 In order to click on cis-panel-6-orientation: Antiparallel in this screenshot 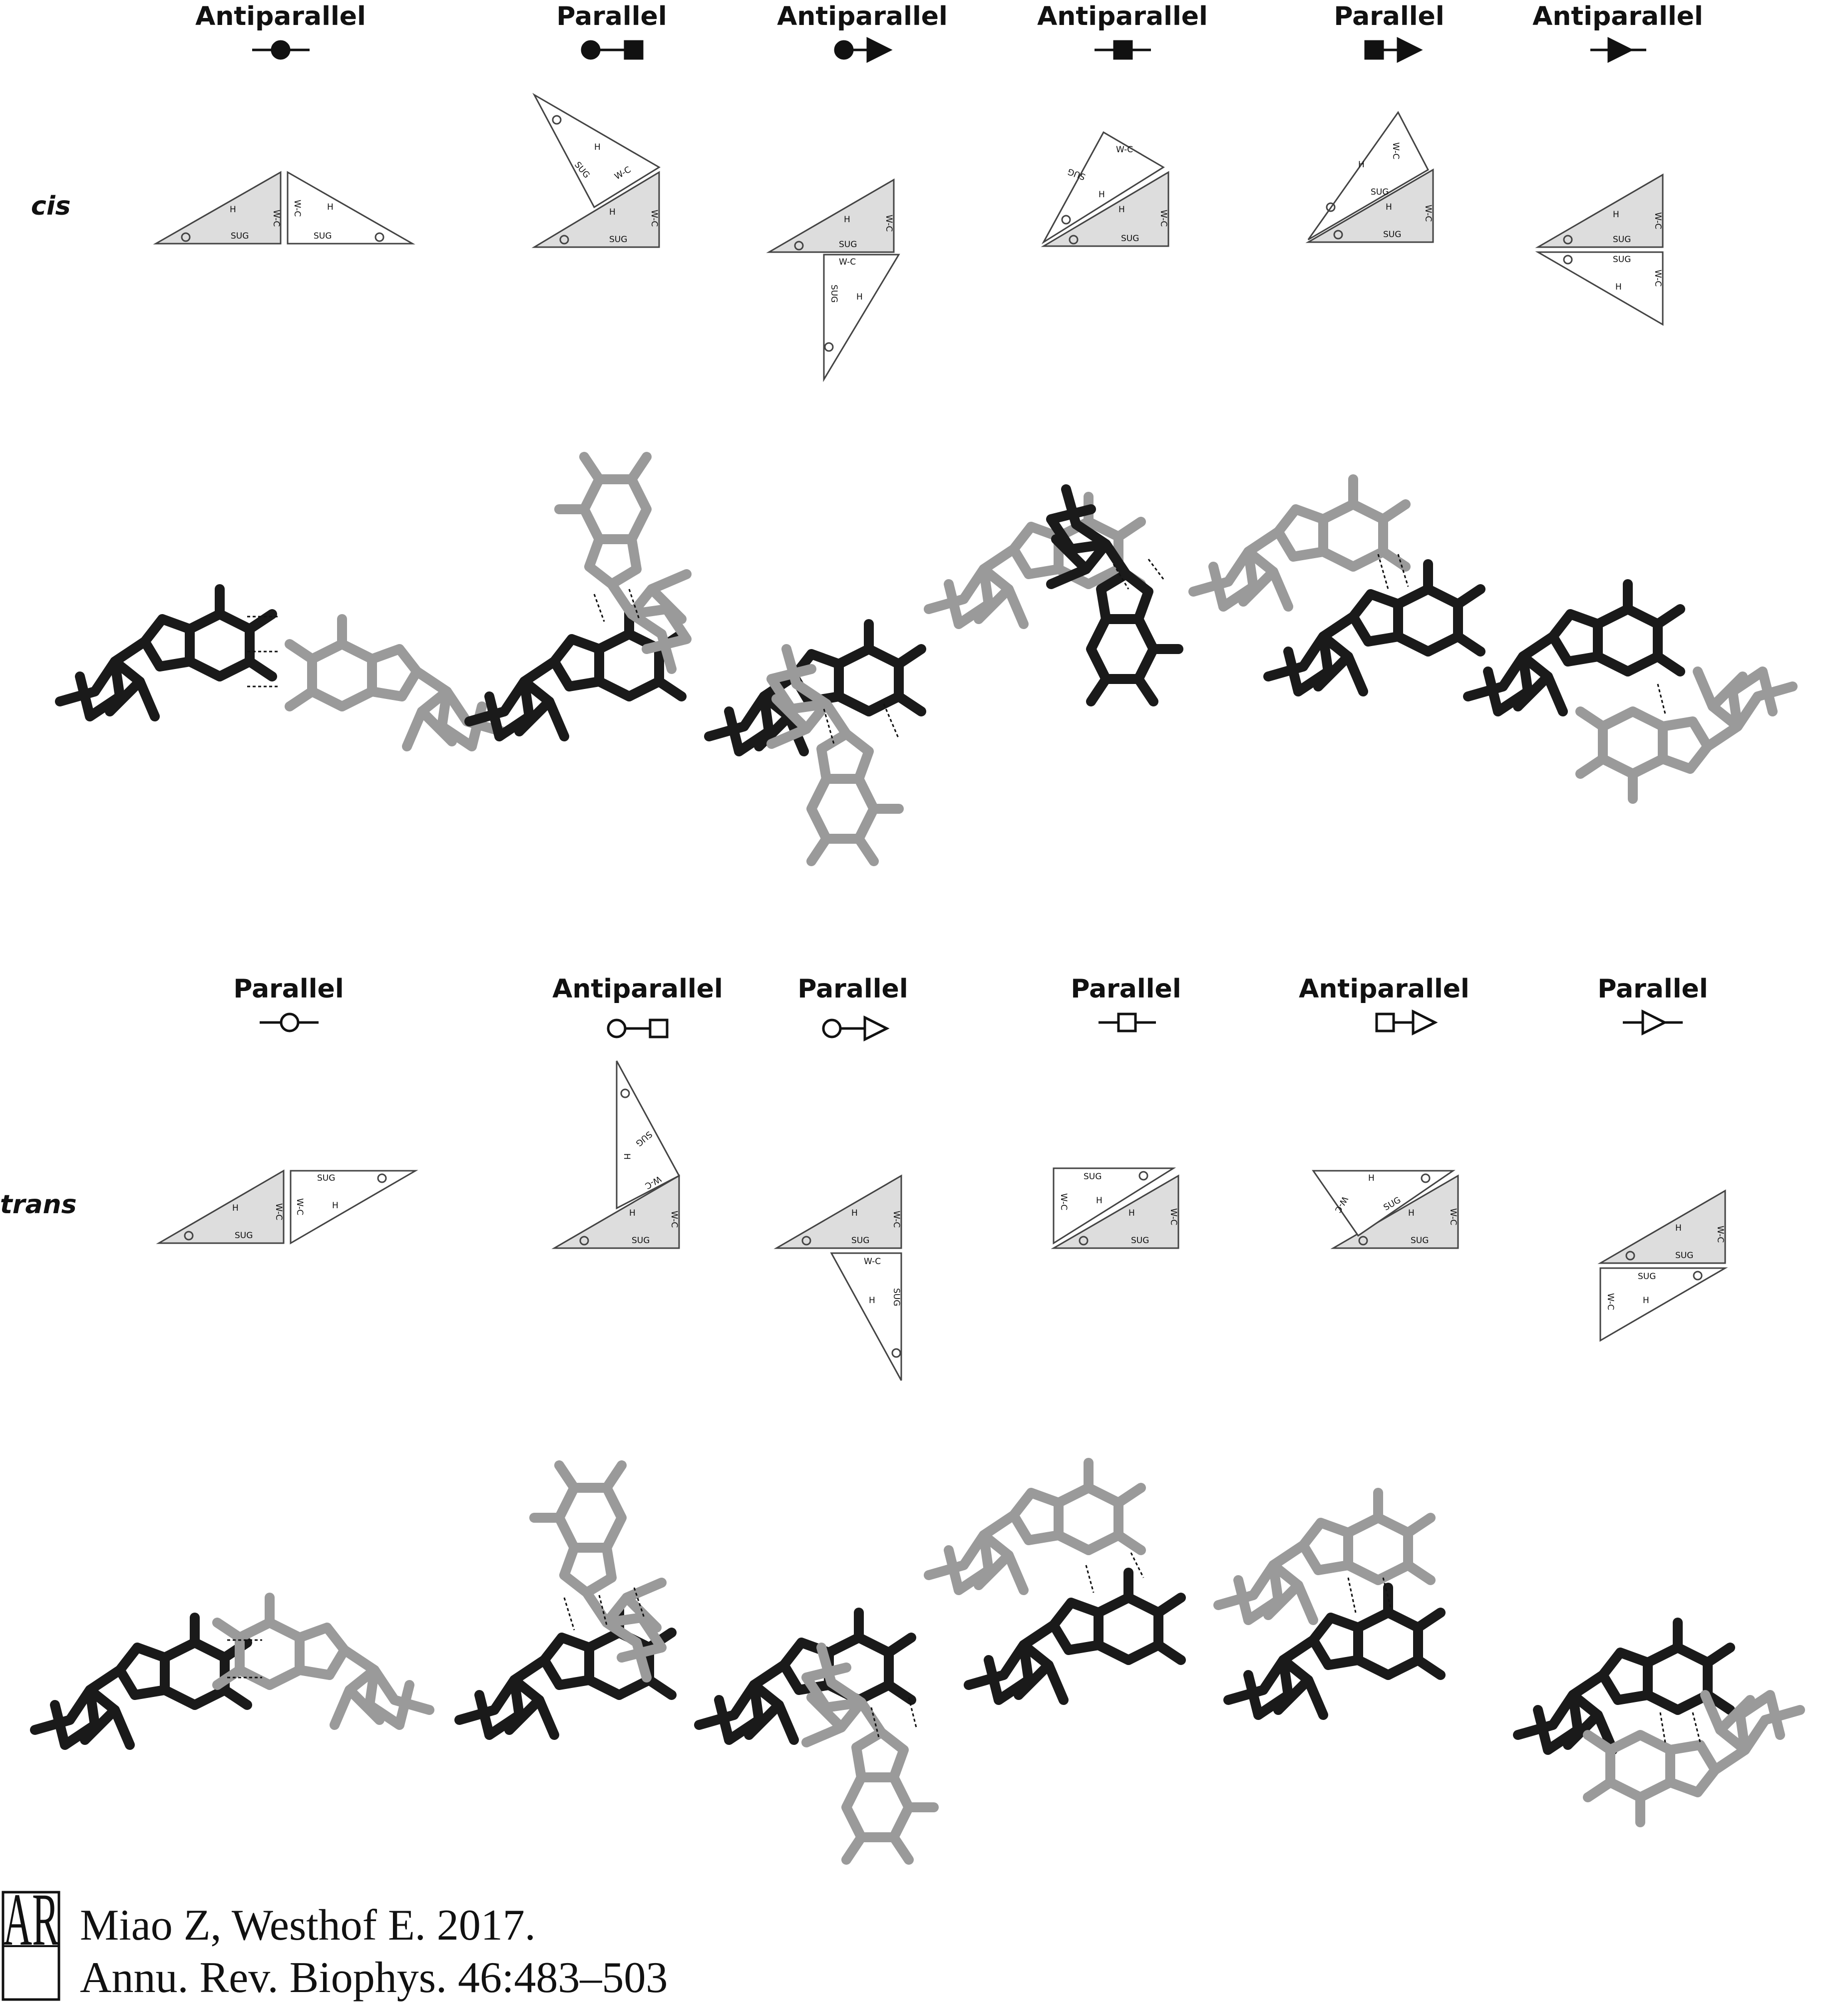, I will do `click(1617, 16)`.